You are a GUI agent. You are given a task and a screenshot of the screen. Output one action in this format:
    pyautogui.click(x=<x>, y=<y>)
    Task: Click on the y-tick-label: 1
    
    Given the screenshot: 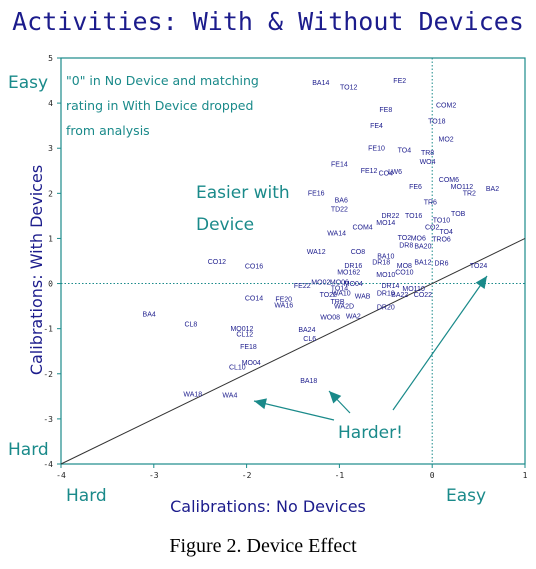 What is the action you would take?
    pyautogui.click(x=50, y=238)
    